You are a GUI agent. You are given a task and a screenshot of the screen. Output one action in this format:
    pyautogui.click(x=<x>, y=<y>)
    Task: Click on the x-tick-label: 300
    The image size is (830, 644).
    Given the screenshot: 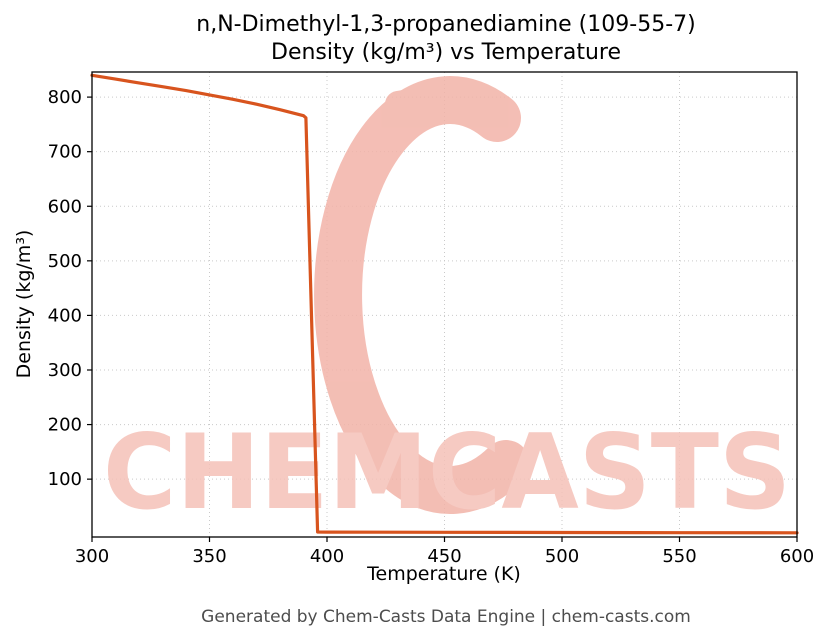 What is the action you would take?
    pyautogui.click(x=92, y=556)
    